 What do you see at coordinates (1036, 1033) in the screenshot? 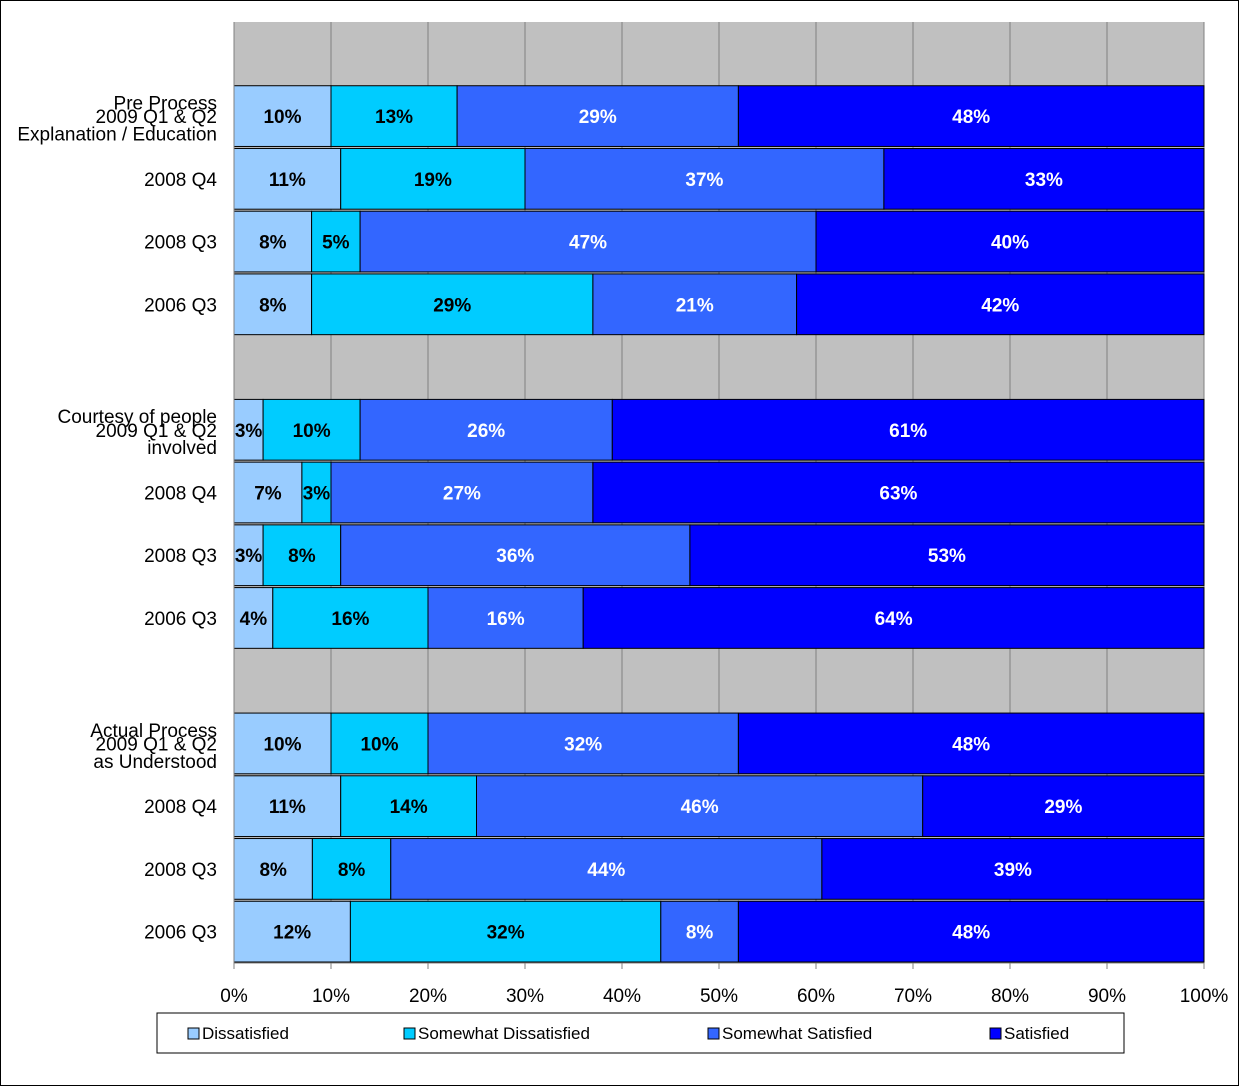
I see `legend-label: Satisfied` at bounding box center [1036, 1033].